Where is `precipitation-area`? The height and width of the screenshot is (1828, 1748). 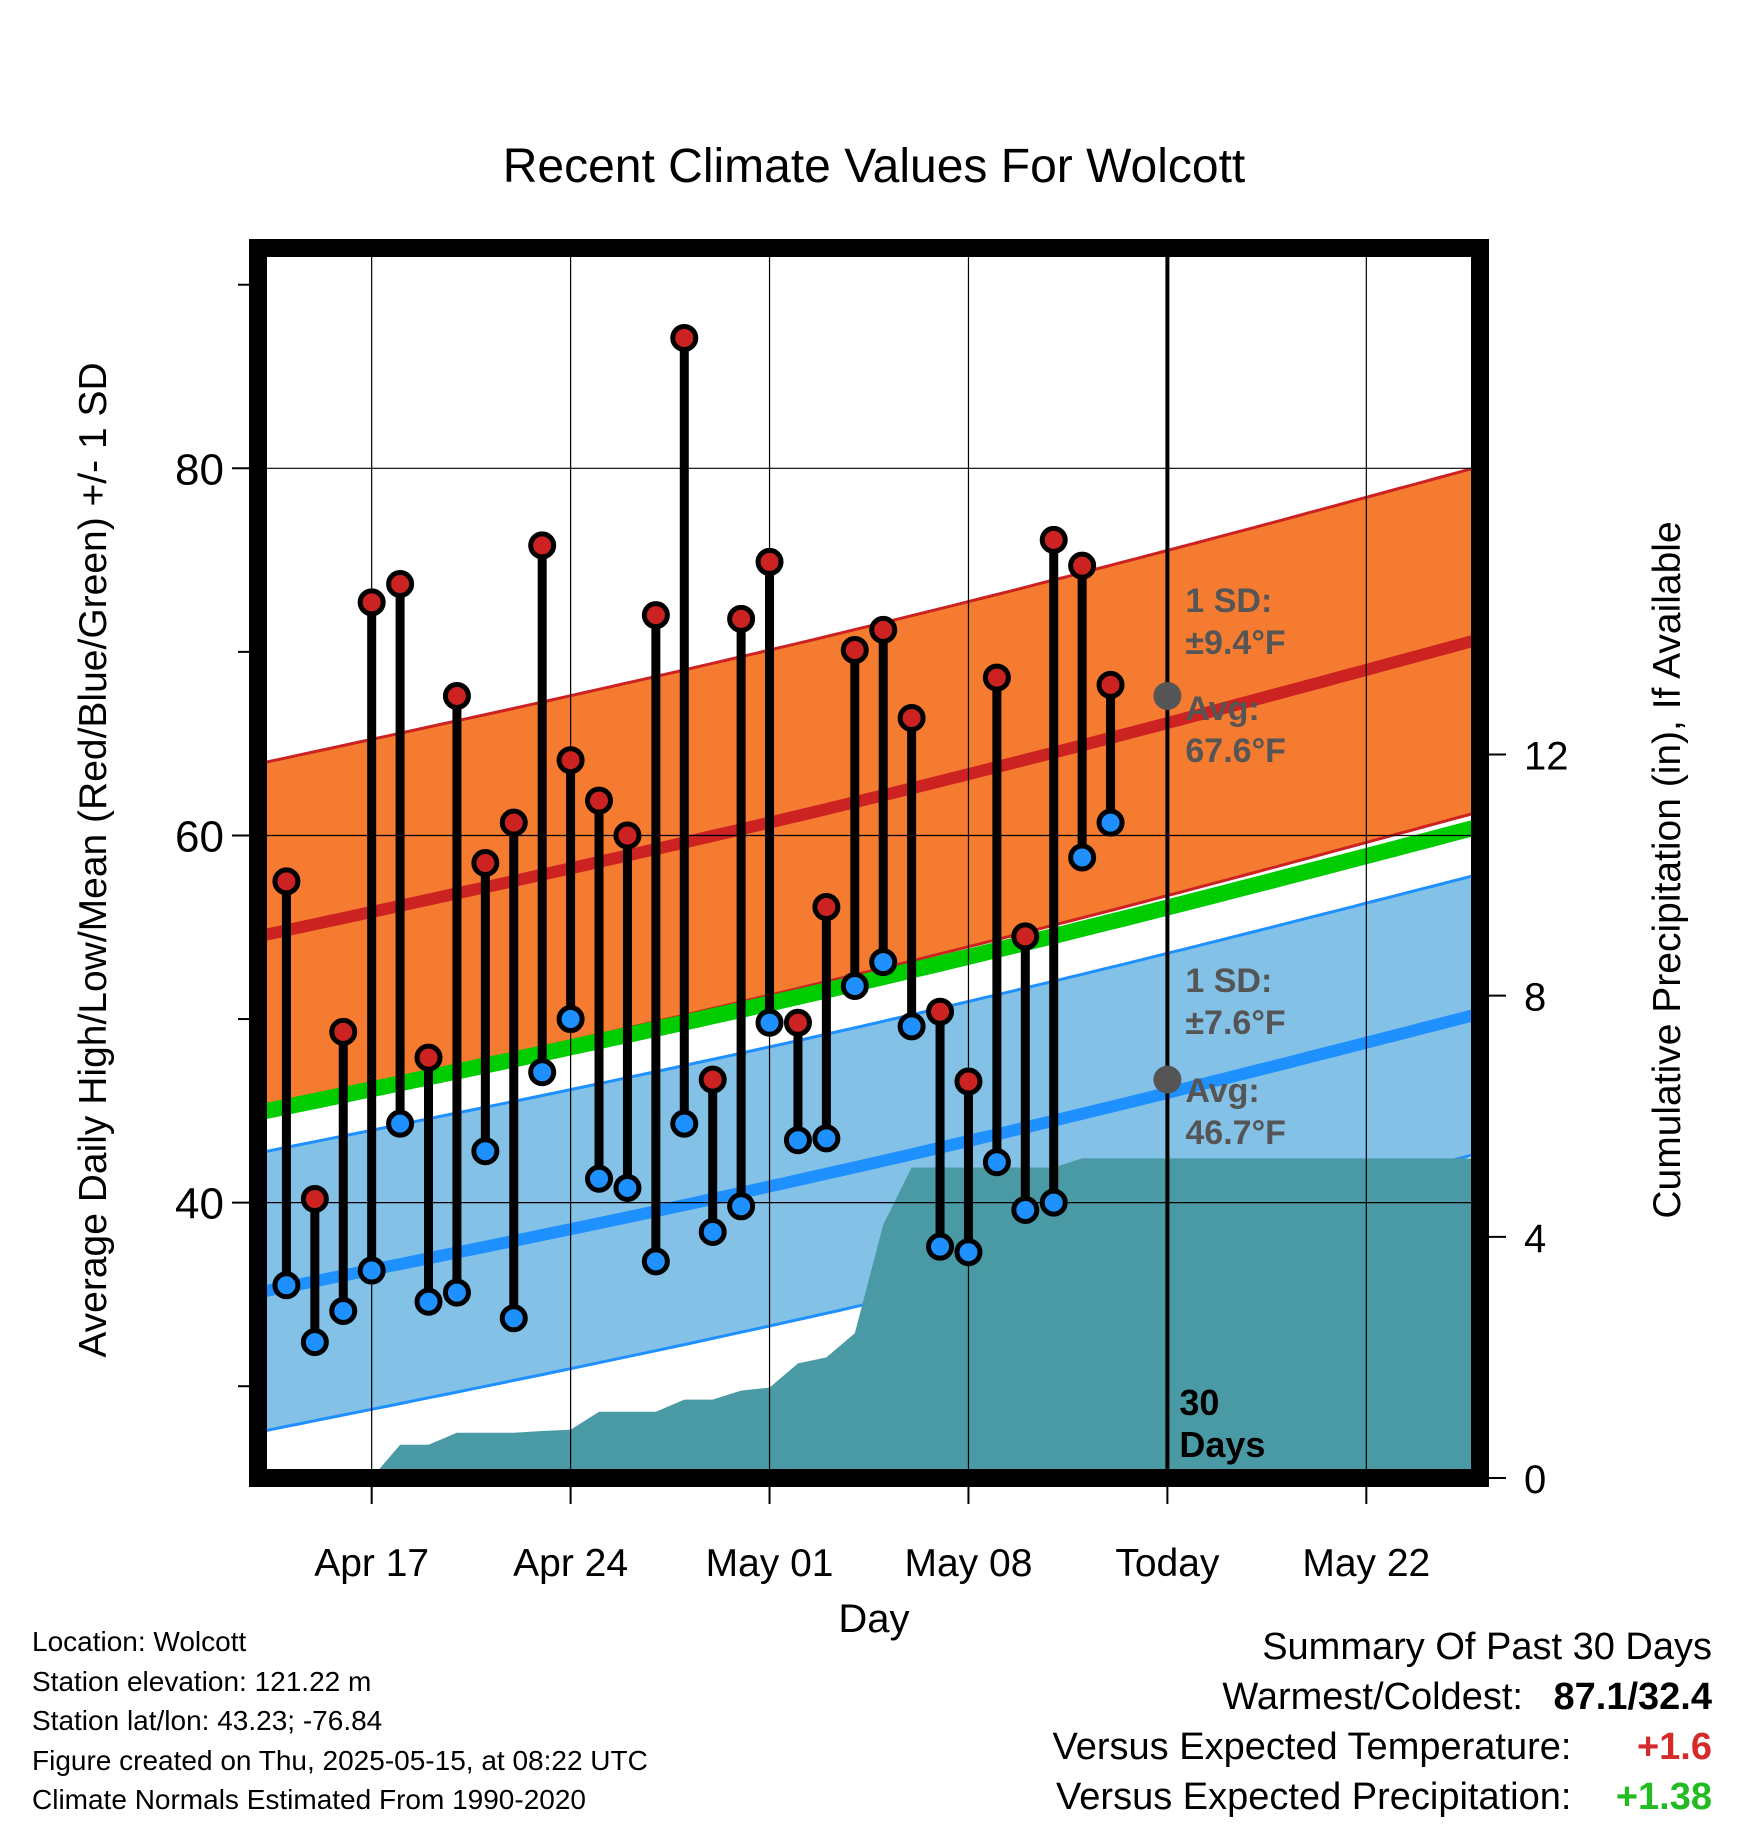 precipitation-area is located at coordinates (925, 1318).